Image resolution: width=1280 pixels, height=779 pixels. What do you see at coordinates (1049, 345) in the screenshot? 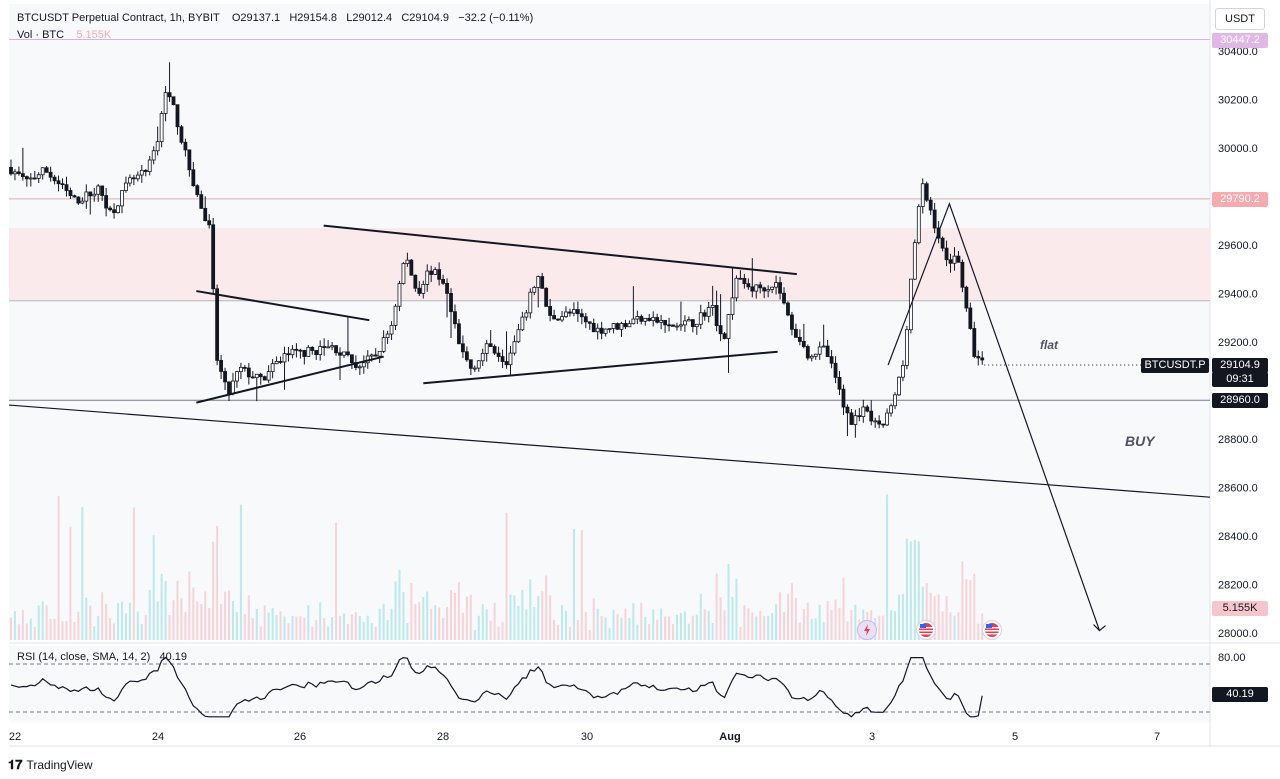
I see `annotation-flat: flat` at bounding box center [1049, 345].